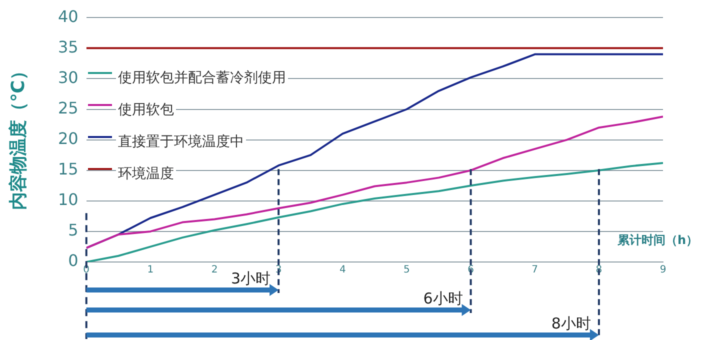 The width and height of the screenshot is (720, 340). What do you see at coordinates (202, 78) in the screenshot?
I see `legend-label: 使用软包并配合蓄冷剂使用` at bounding box center [202, 78].